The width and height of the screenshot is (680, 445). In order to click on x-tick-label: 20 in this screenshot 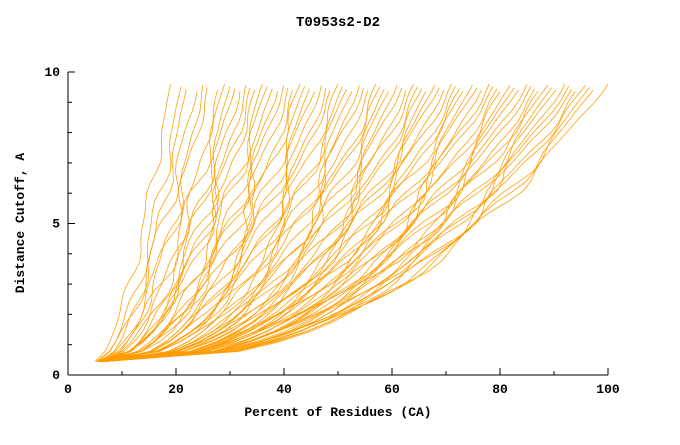, I will do `click(176, 389)`.